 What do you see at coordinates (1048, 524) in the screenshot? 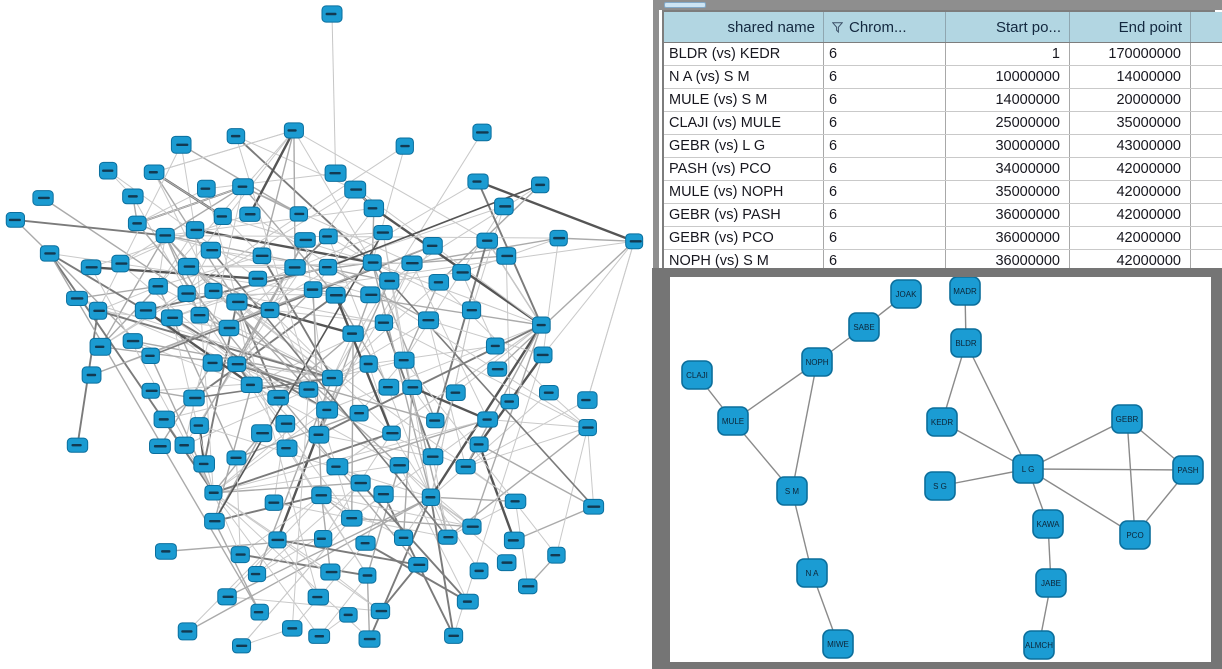
I see `node-KAWA: KAWA` at bounding box center [1048, 524].